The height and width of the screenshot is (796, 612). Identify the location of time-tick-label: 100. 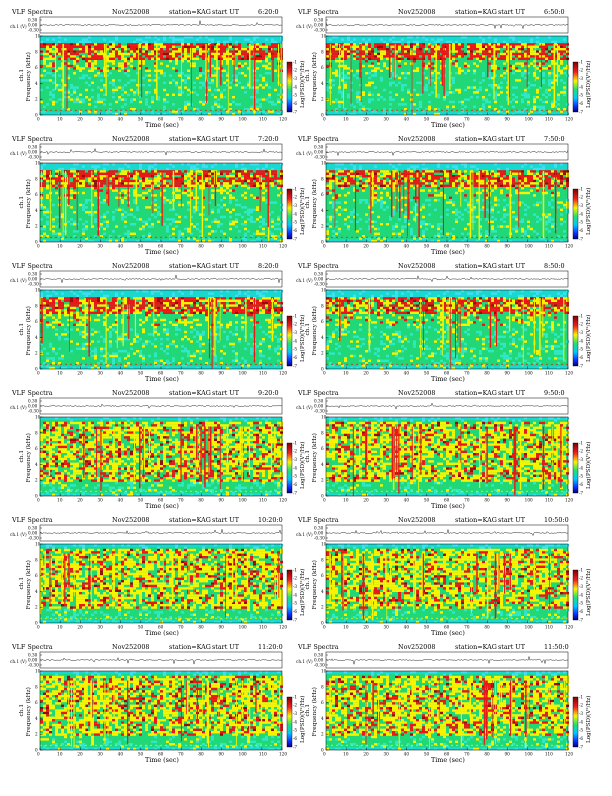
(529, 246).